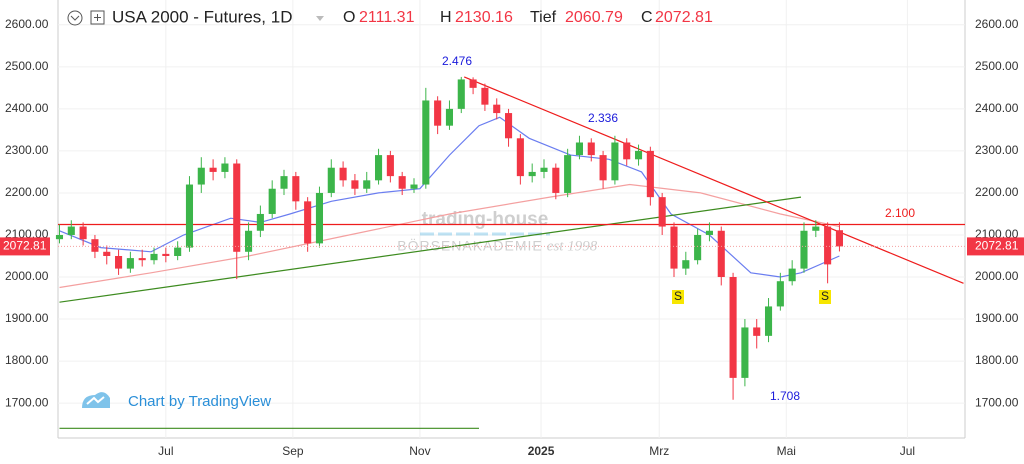 This screenshot has width=1024, height=464. What do you see at coordinates (997, 66) in the screenshot?
I see `y2-tick-label: 2500.00` at bounding box center [997, 66].